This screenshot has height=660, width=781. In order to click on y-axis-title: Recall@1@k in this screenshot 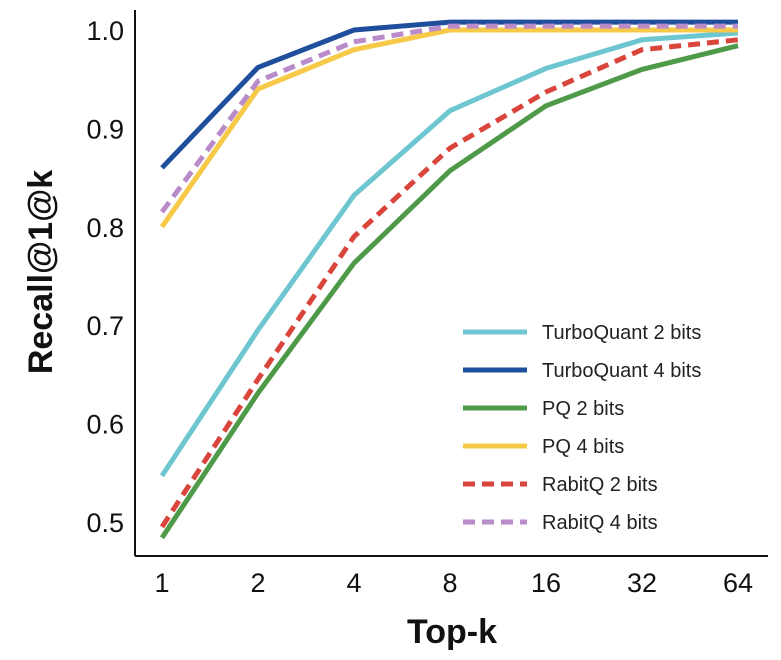, I will do `click(41, 272)`.